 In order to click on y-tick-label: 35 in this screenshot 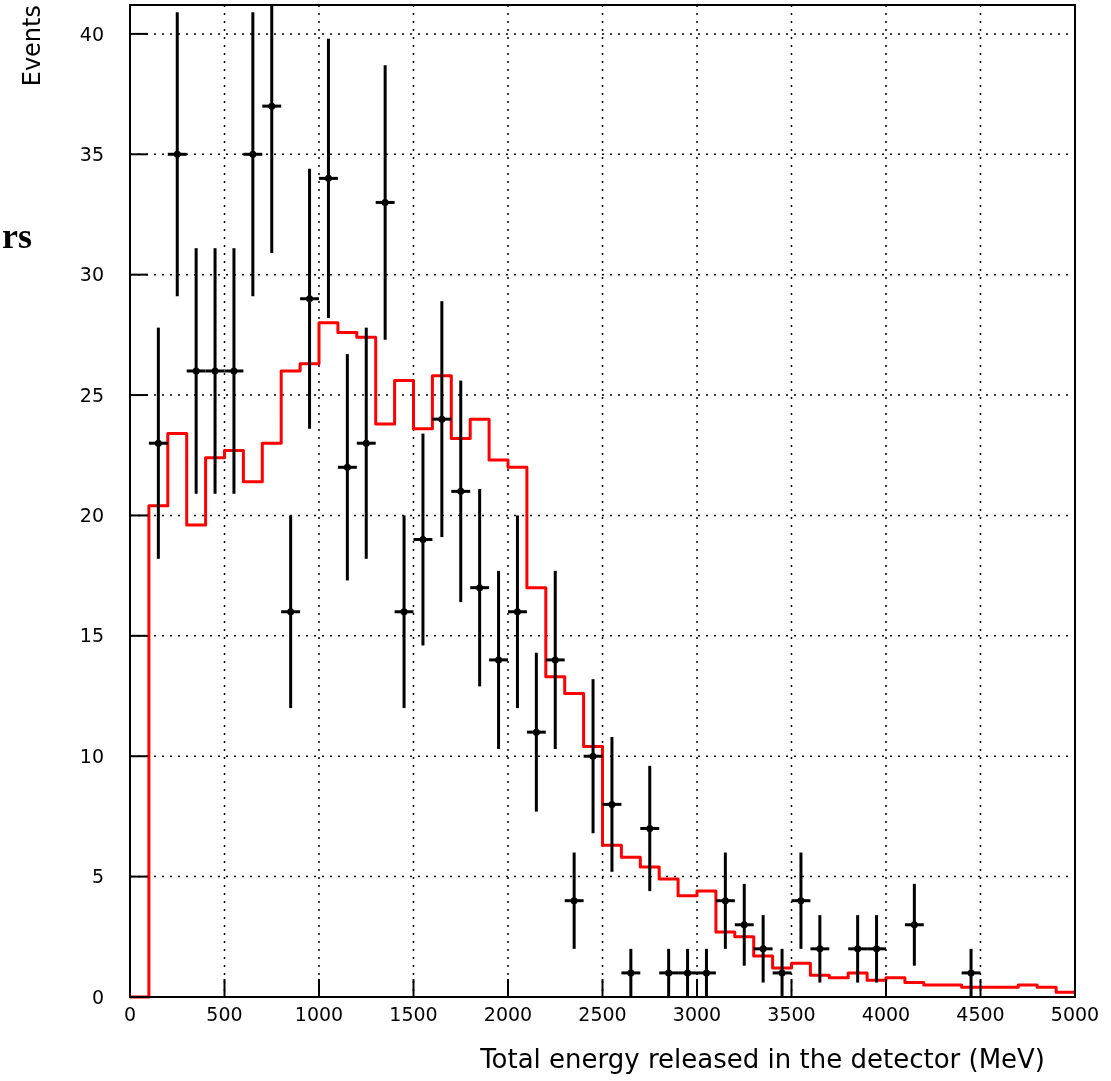, I will do `click(91, 153)`.